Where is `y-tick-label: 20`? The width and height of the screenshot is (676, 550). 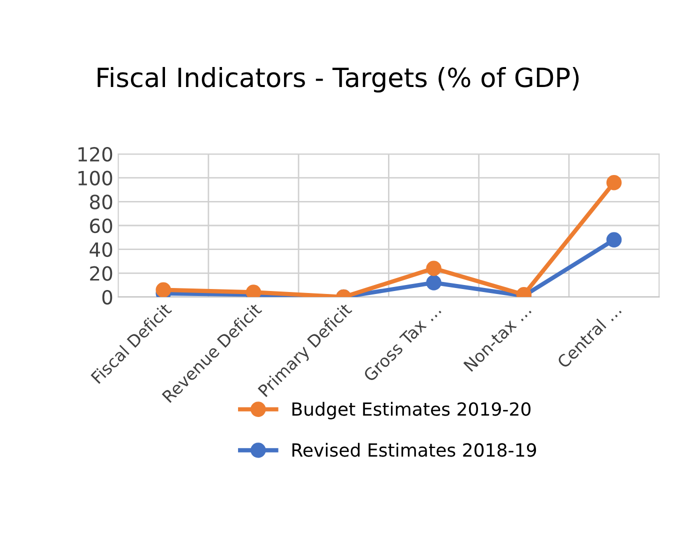
y-tick-label: 20 is located at coordinates (101, 273).